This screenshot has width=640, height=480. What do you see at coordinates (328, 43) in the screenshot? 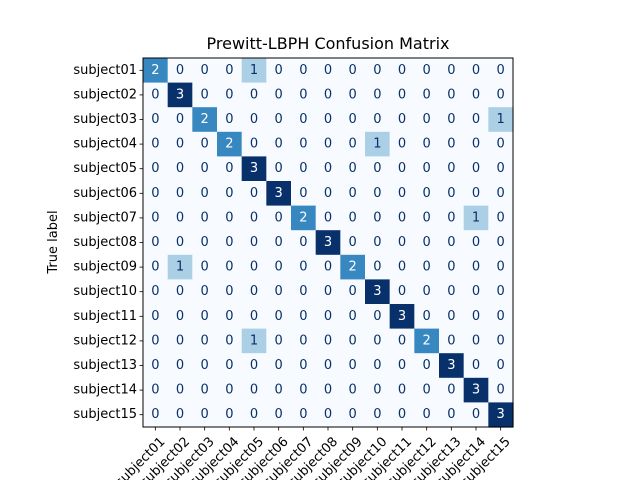
I see `chart-title: Prewitt-LBPH Confusion Matrix` at bounding box center [328, 43].